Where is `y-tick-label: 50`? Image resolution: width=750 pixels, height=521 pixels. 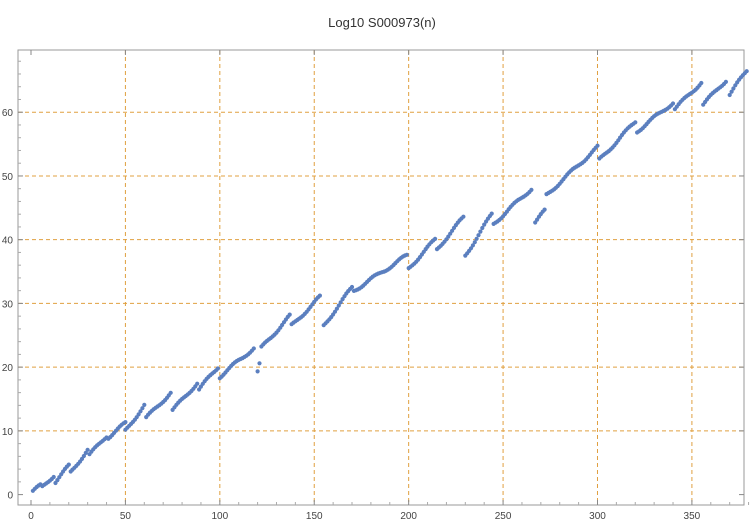
y-tick-label: 50 is located at coordinates (8, 177).